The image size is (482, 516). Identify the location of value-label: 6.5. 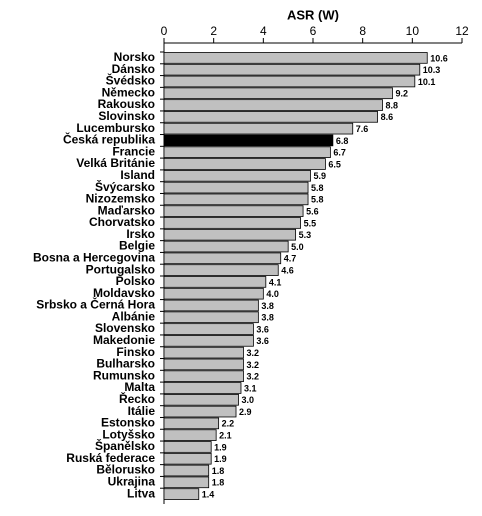
(334, 164).